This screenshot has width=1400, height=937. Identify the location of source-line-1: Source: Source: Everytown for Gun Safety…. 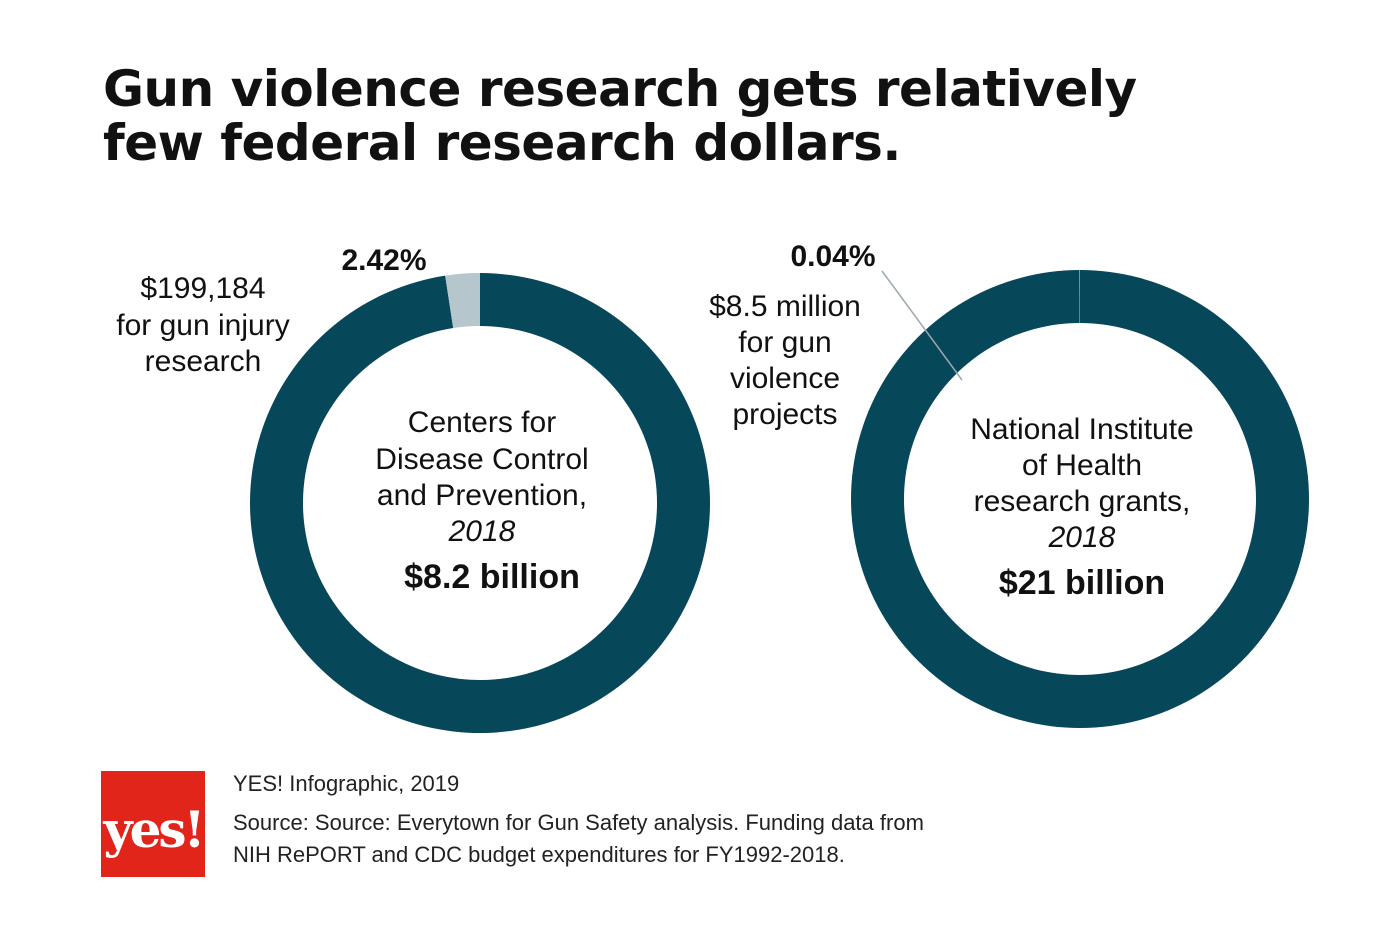
(578, 822).